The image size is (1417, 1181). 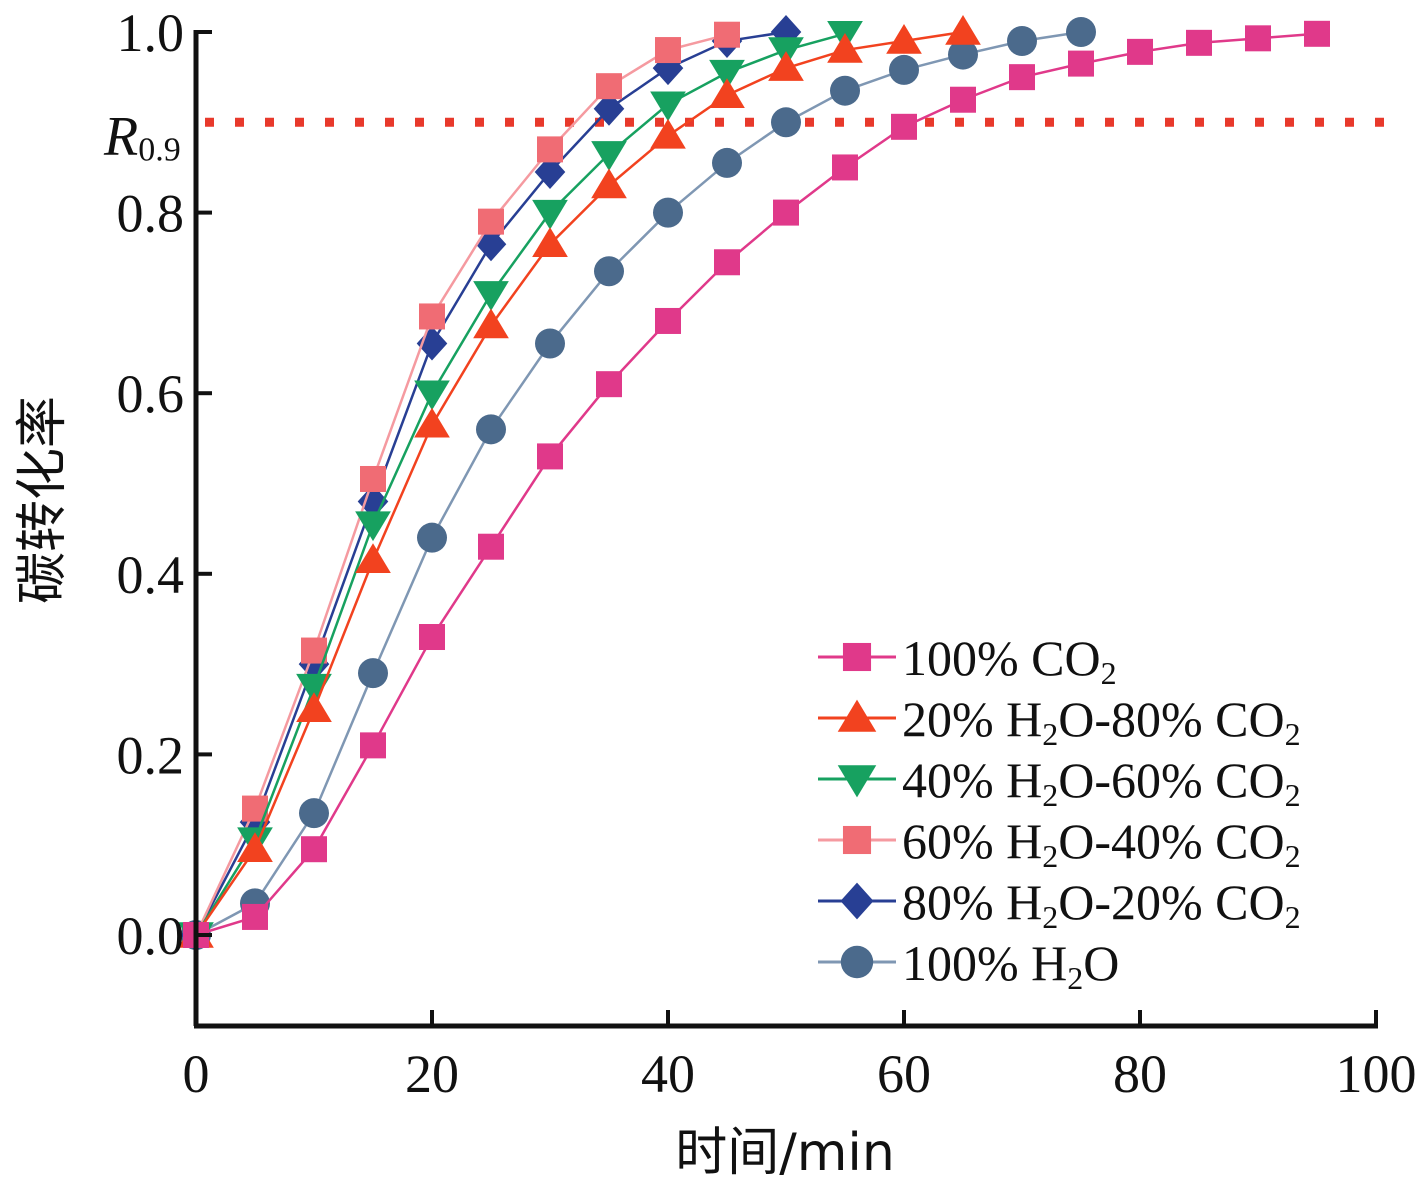 I want to click on legend-label-part: O-20% CO, so click(x=1171, y=902).